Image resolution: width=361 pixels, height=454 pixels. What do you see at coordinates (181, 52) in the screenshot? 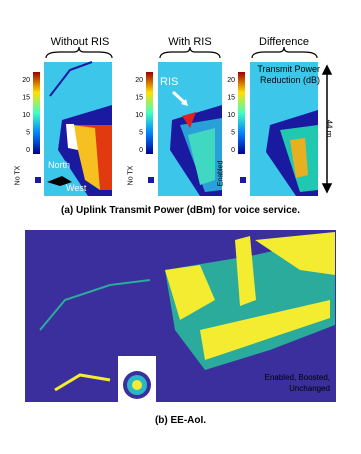
I see `brackets` at bounding box center [181, 52].